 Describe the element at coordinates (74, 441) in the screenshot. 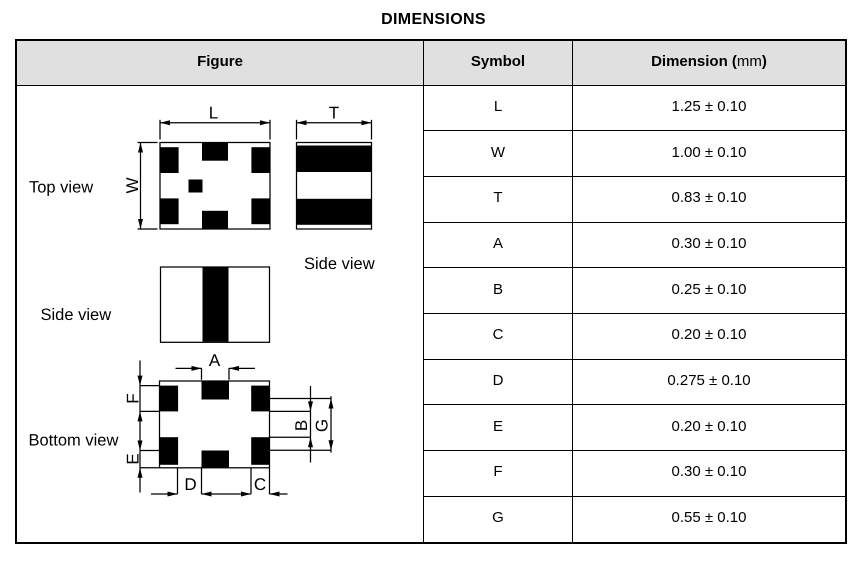

I see `svg-text: Bottom view` at that location.